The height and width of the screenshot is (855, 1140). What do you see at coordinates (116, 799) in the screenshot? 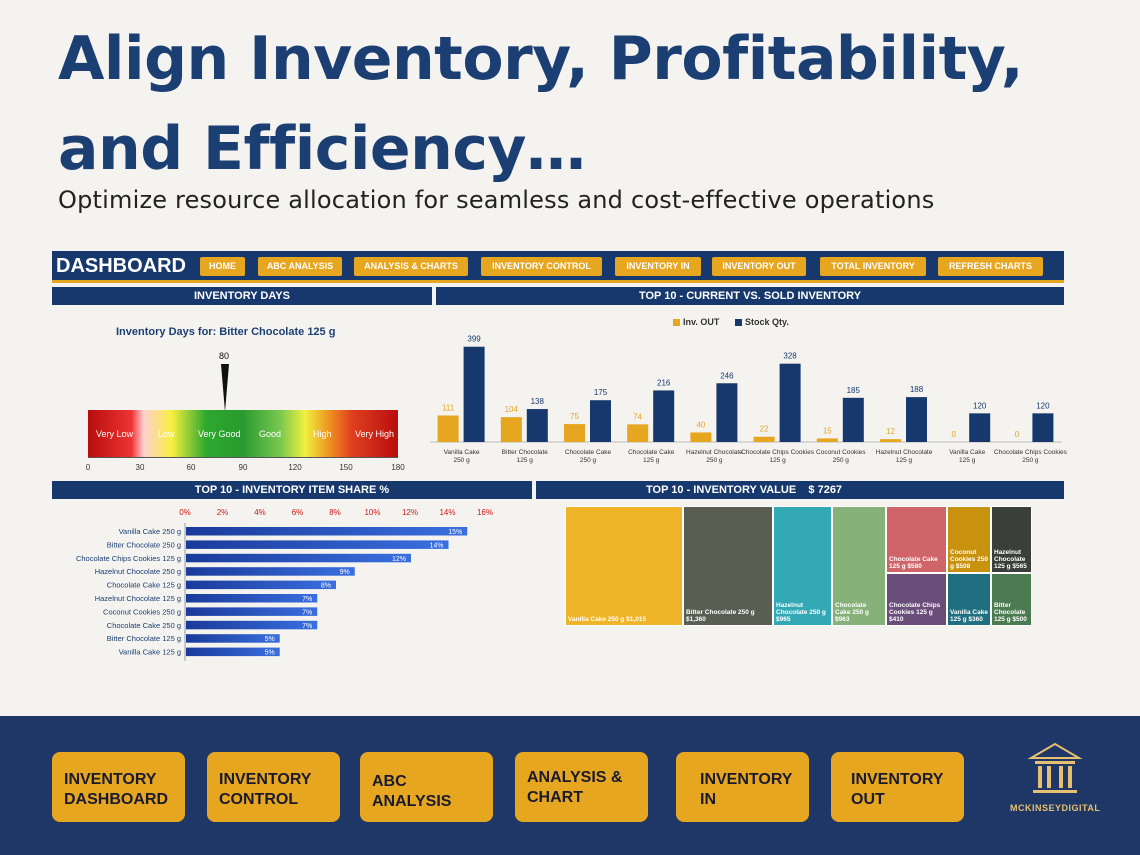
I see `button-line: DASHBOARD` at bounding box center [116, 799].